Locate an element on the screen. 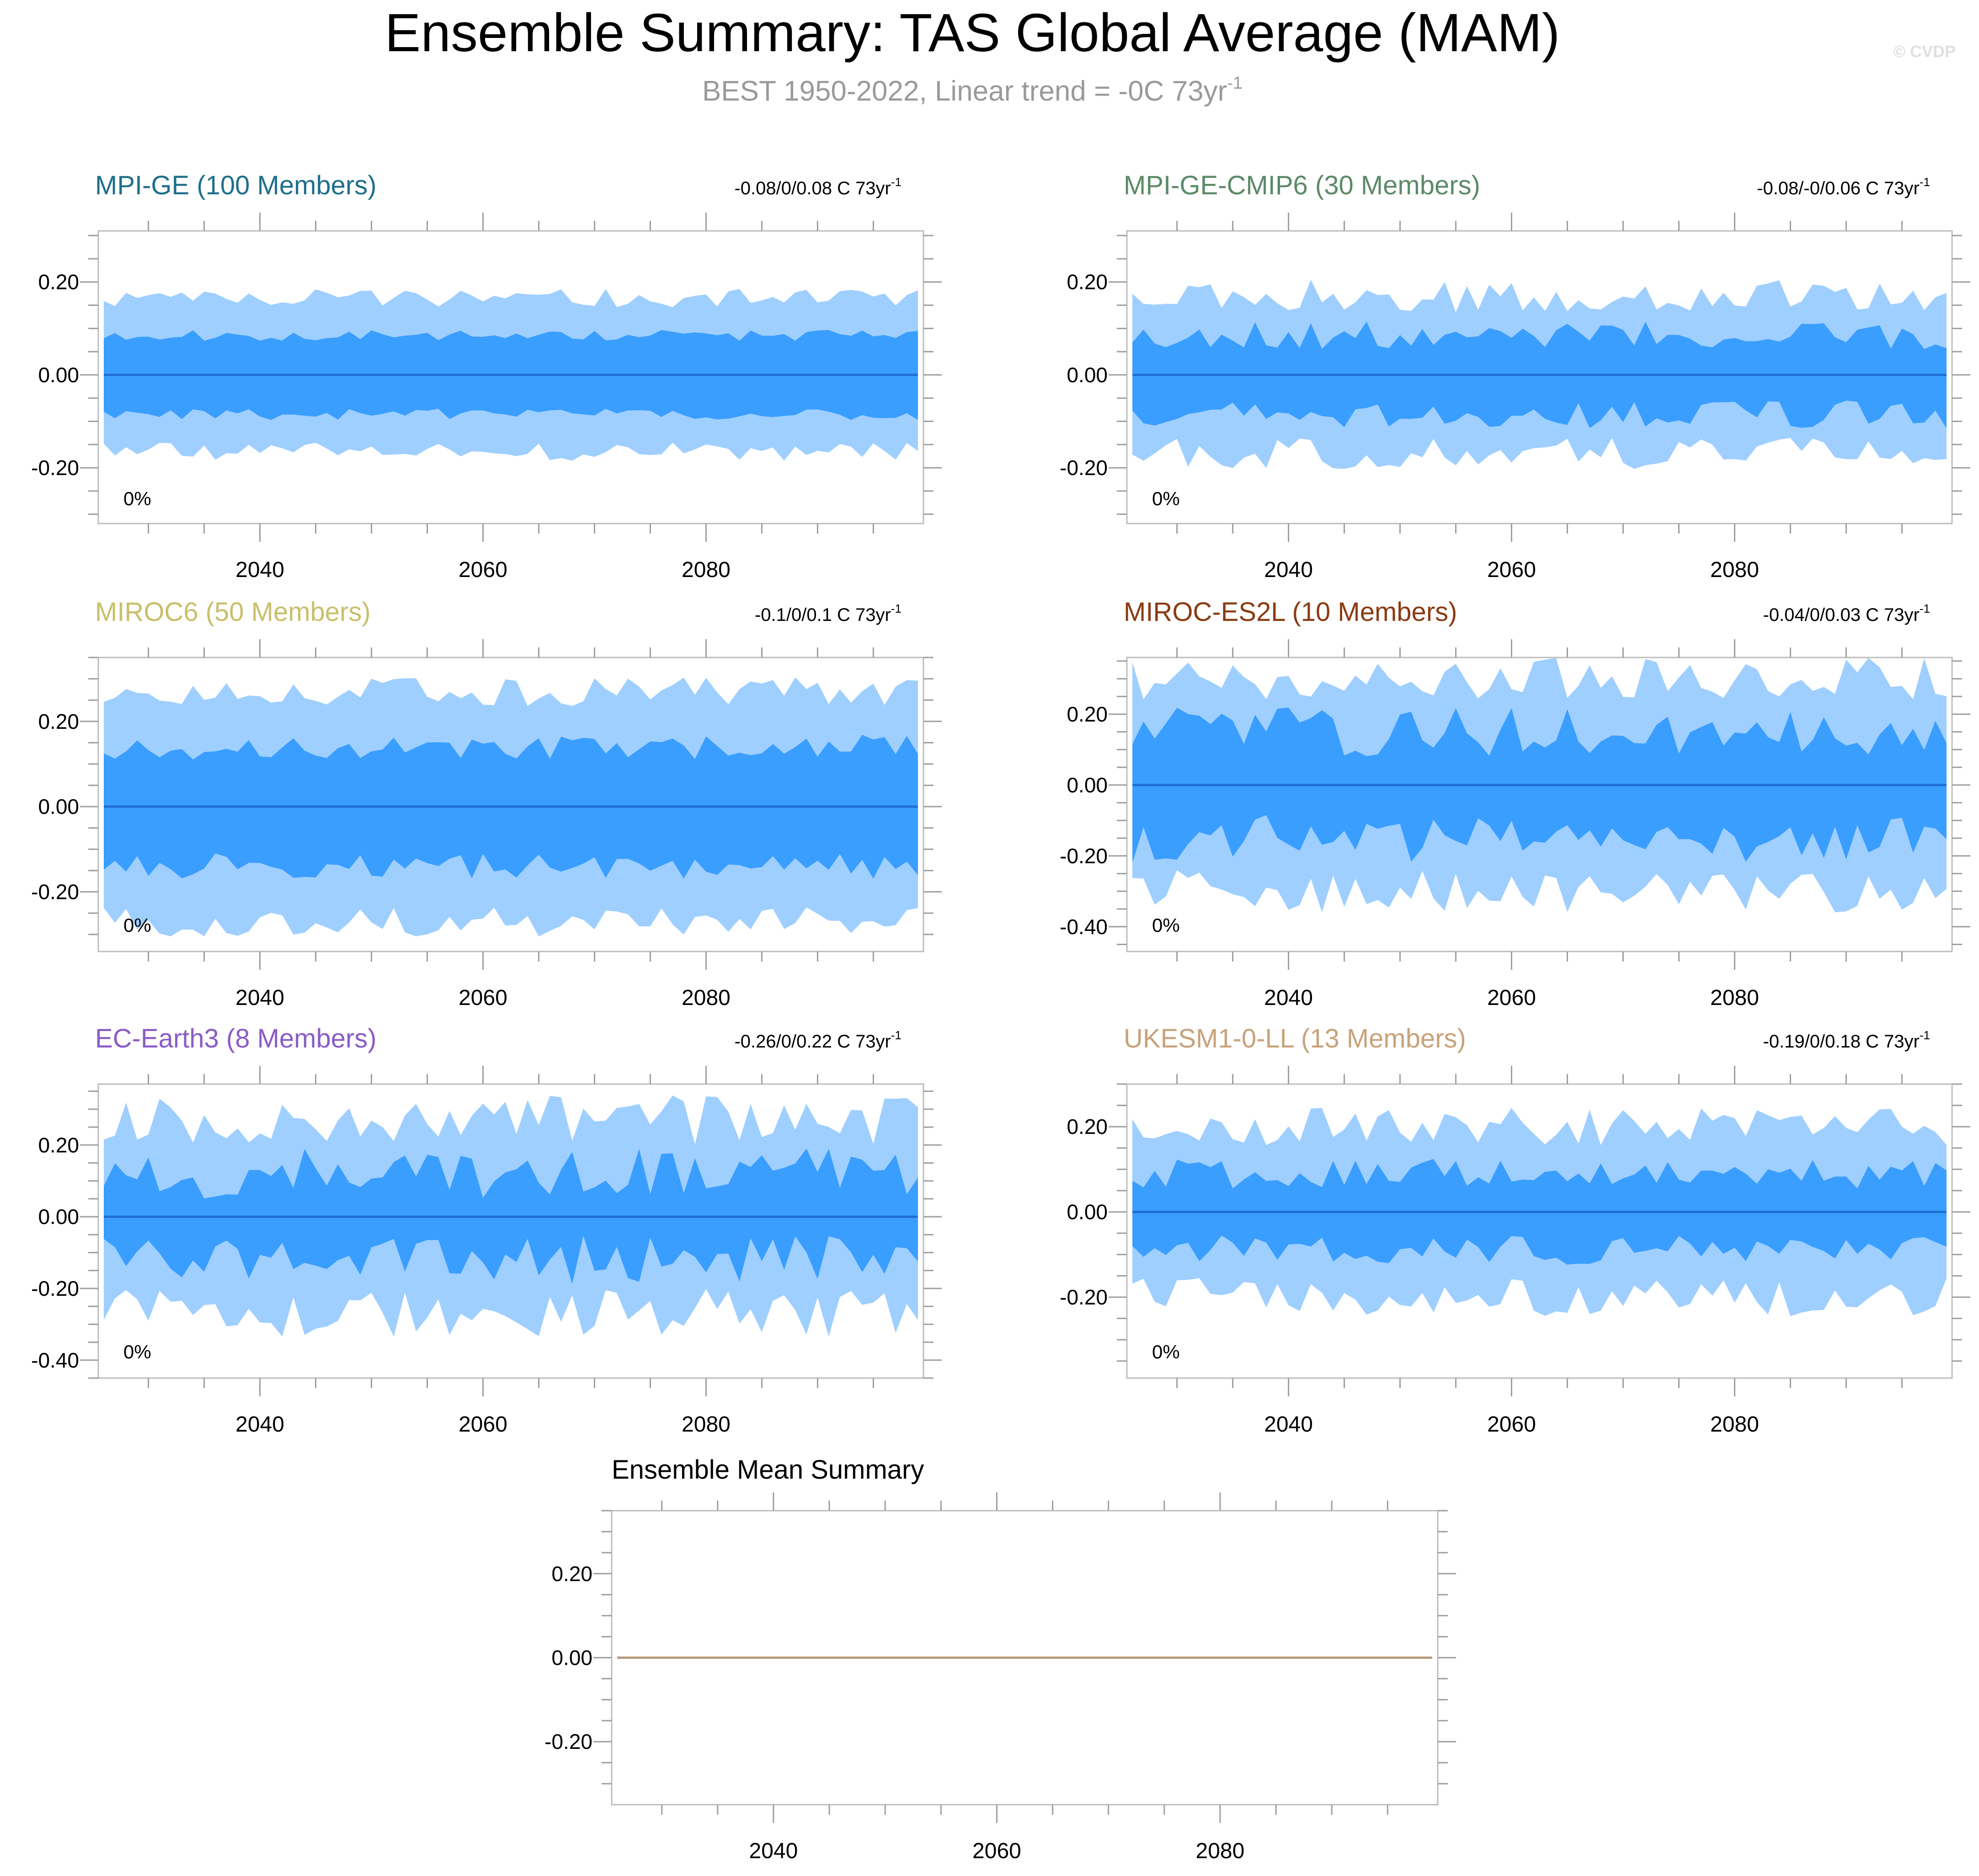  panel-title: UKESM1-0-LL (13 Members) is located at coordinates (1295, 1038).